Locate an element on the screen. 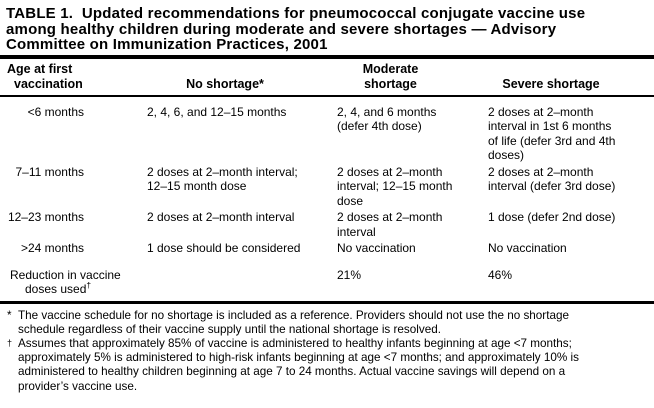 This screenshot has width=654, height=408. no-shortage-cell: 2, 4, 6, and 12–15 months is located at coordinates (217, 111).